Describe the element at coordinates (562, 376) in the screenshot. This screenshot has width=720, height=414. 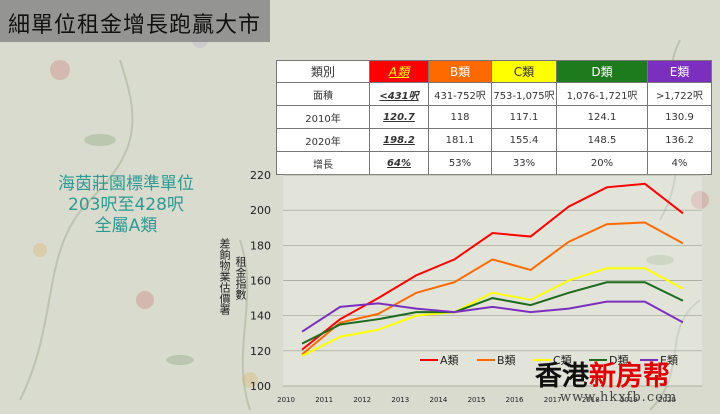
I see `watermark-part1: 香港` at that location.